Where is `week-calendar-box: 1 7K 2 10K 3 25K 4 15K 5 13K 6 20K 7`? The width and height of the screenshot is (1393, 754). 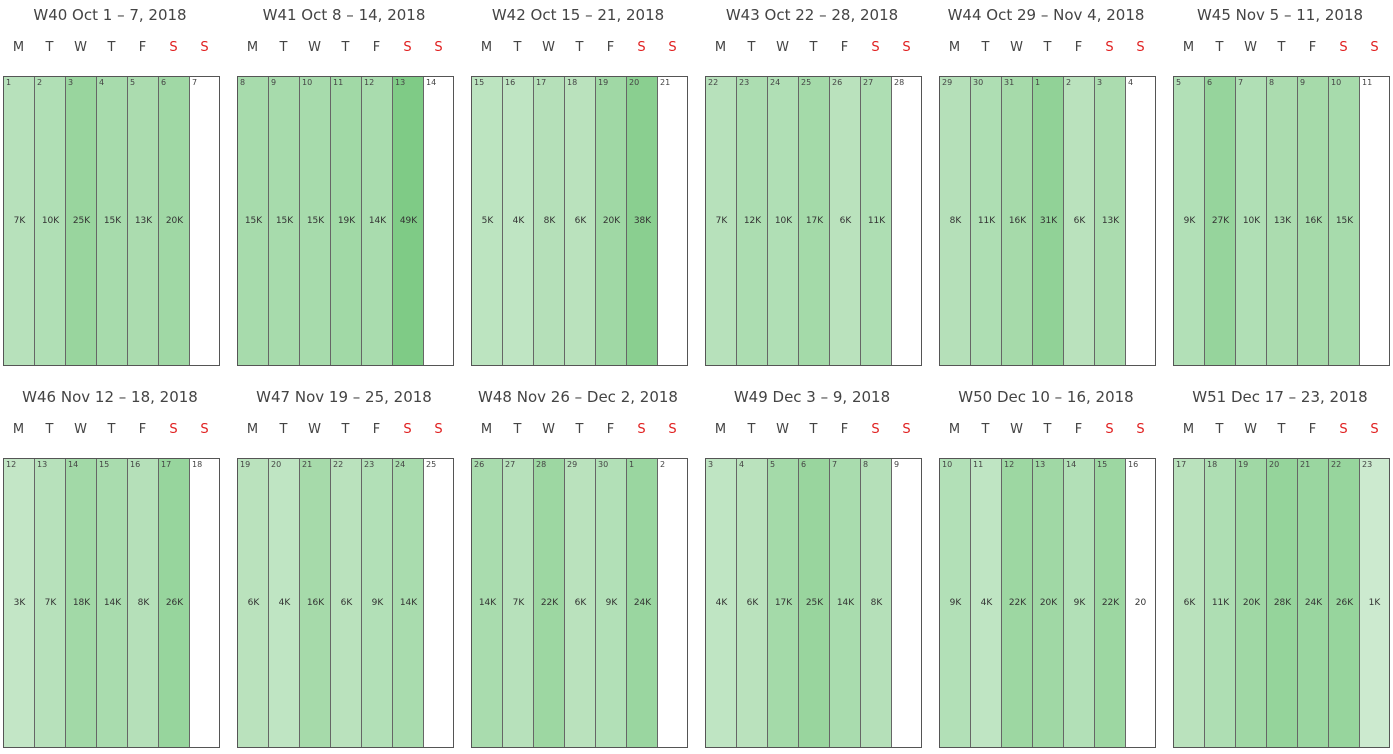
week-calendar-box: 1 7K 2 10K 3 25K 4 15K 5 13K 6 20K 7 is located at coordinates (111, 221).